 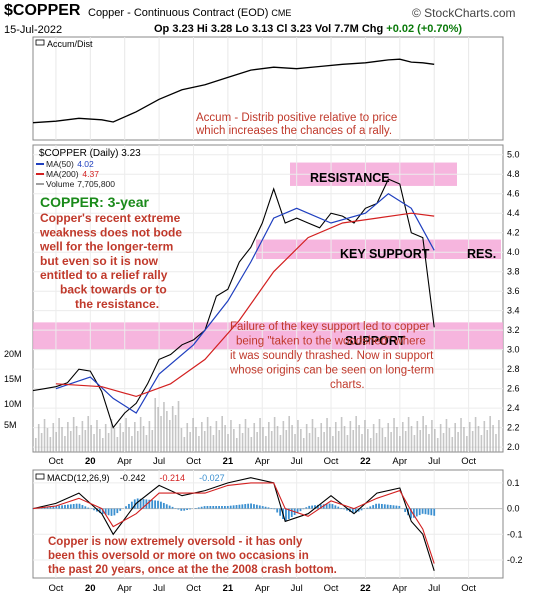 What do you see at coordinates (262, 588) in the screenshot?
I see `macd-xtick: Apr` at bounding box center [262, 588].